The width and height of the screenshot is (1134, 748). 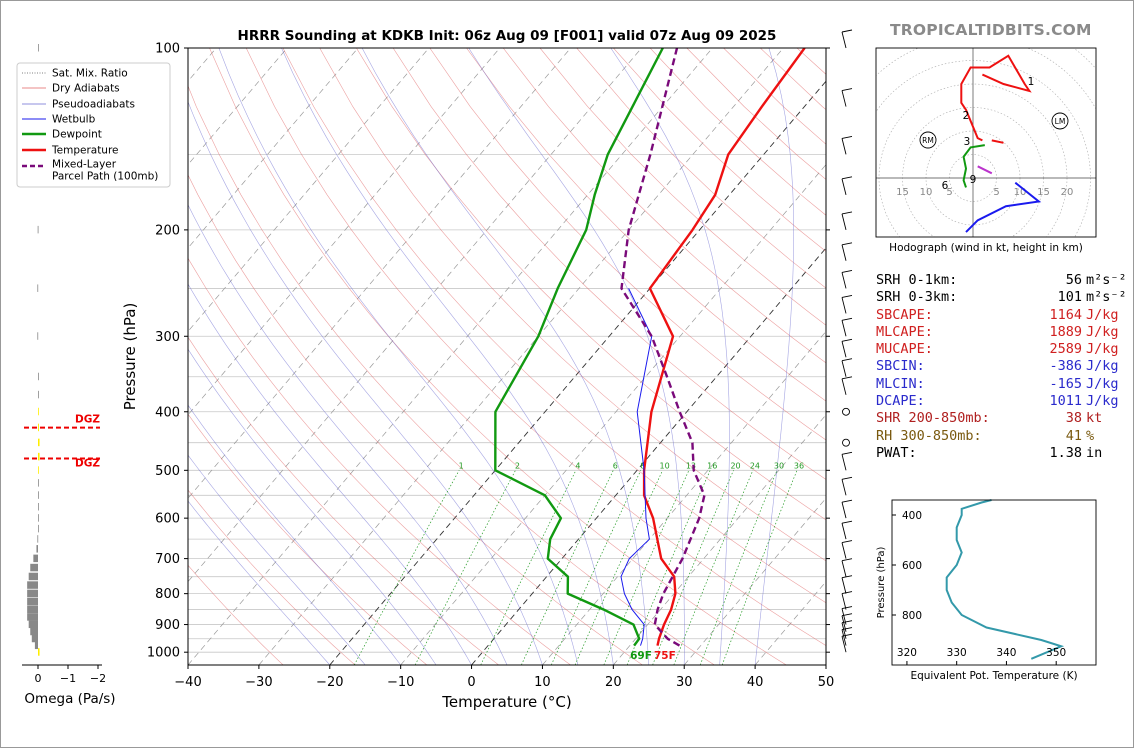 What do you see at coordinates (904, 331) in the screenshot?
I see `stat-key: MLCAPE:` at bounding box center [904, 331].